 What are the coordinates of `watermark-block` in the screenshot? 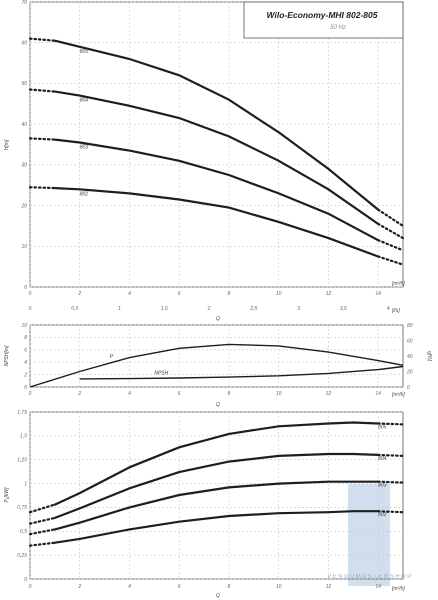 It's located at (369, 535).